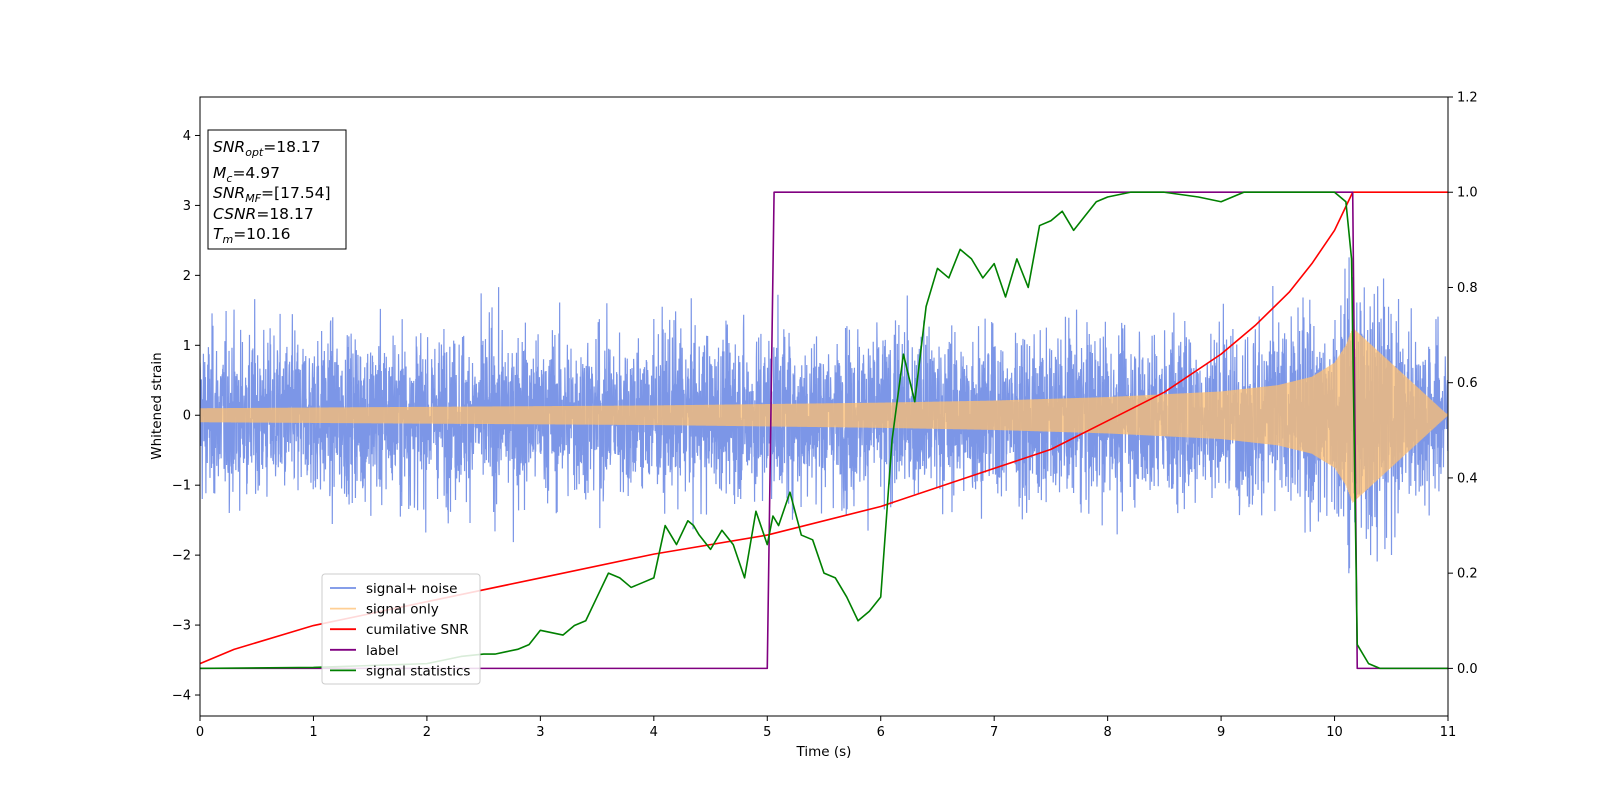  Describe the element at coordinates (418, 671) in the screenshot. I see `legend-label: signal statistics` at that location.